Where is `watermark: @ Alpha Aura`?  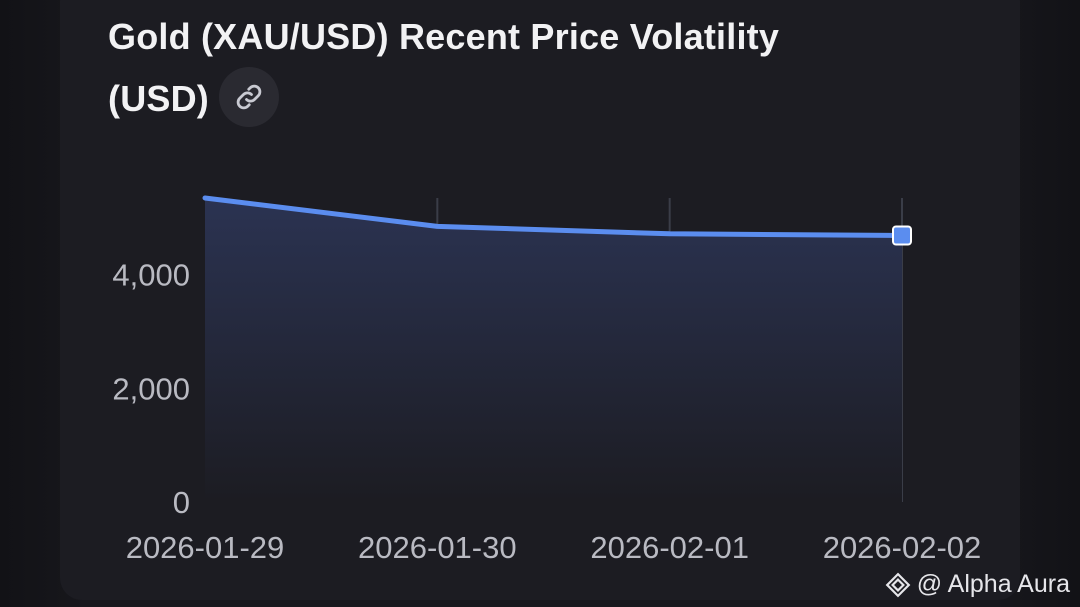
watermark: @ Alpha Aura is located at coordinates (977, 584).